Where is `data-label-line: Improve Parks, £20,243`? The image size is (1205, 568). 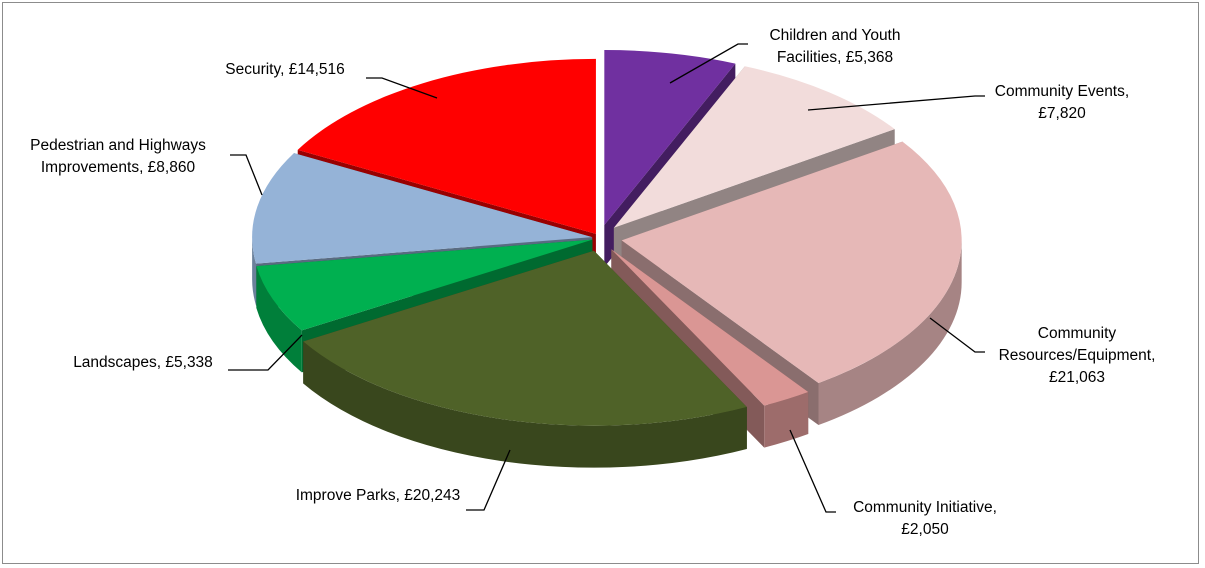
data-label-line: Improve Parks, £20,243 is located at coordinates (378, 495).